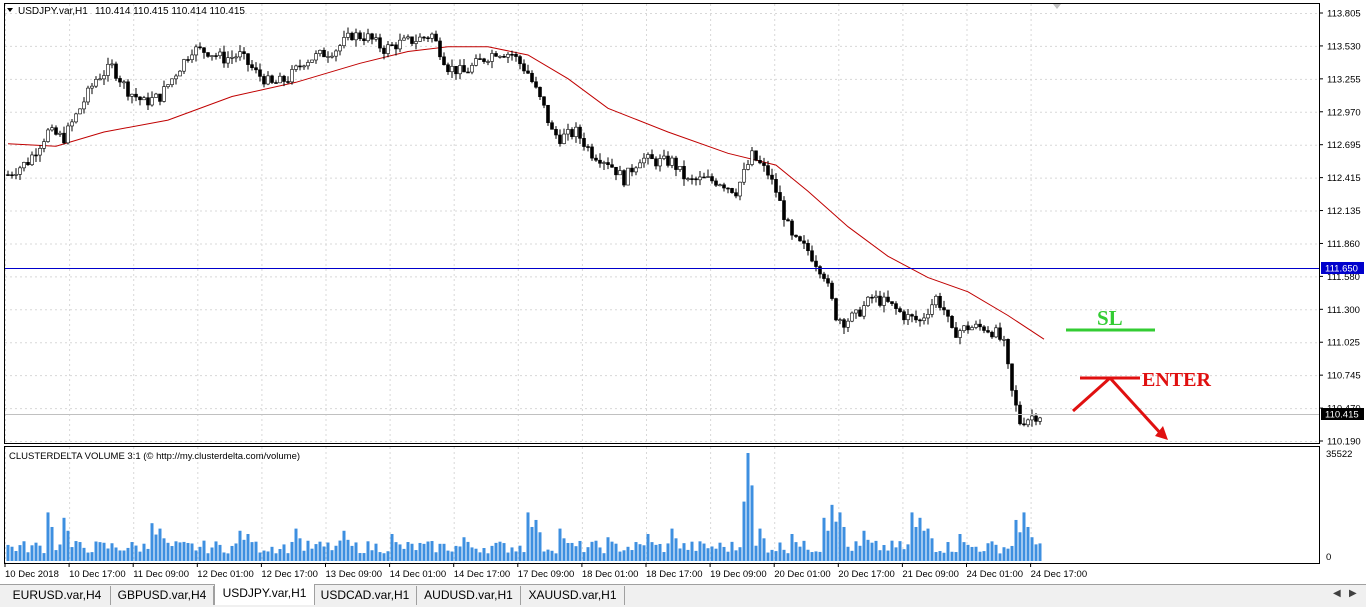  What do you see at coordinates (469, 595) in the screenshot?
I see `chart-tab: AUDUSD.var,H1` at bounding box center [469, 595].